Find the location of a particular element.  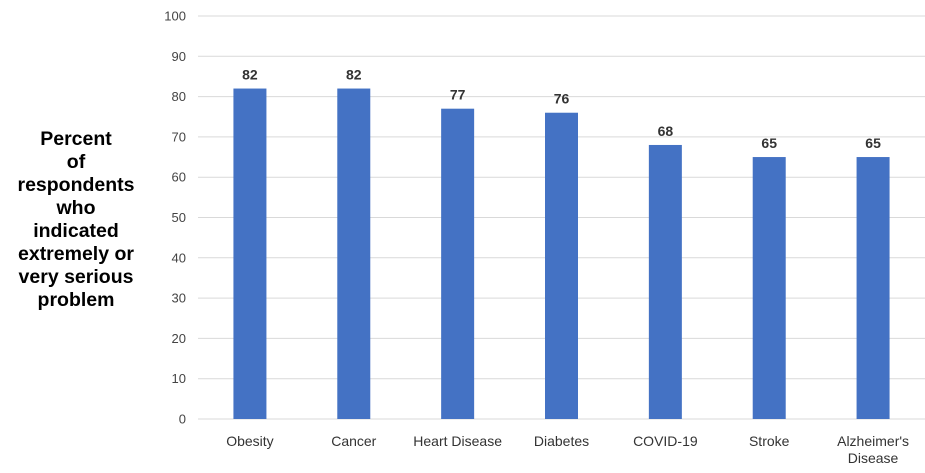

y-tick-label: 40 is located at coordinates (179, 257).